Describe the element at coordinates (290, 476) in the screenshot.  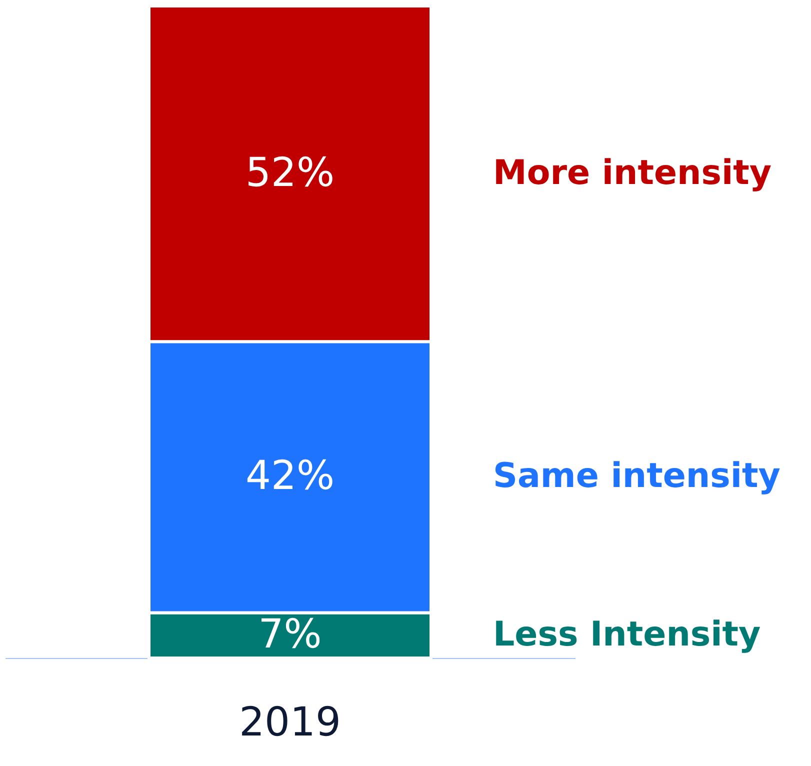
I see `data-label: 42%` at that location.